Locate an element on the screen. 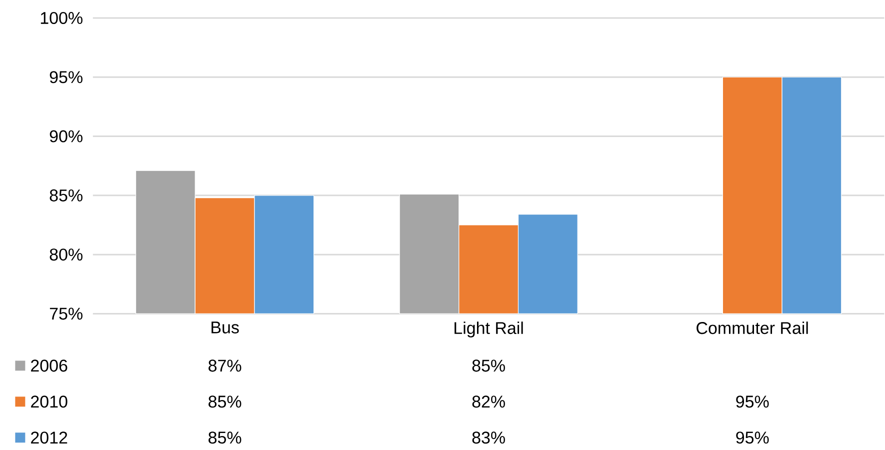 Image resolution: width=885 pixels, height=450 pixels. y-tick-label: 85% is located at coordinates (66, 196).